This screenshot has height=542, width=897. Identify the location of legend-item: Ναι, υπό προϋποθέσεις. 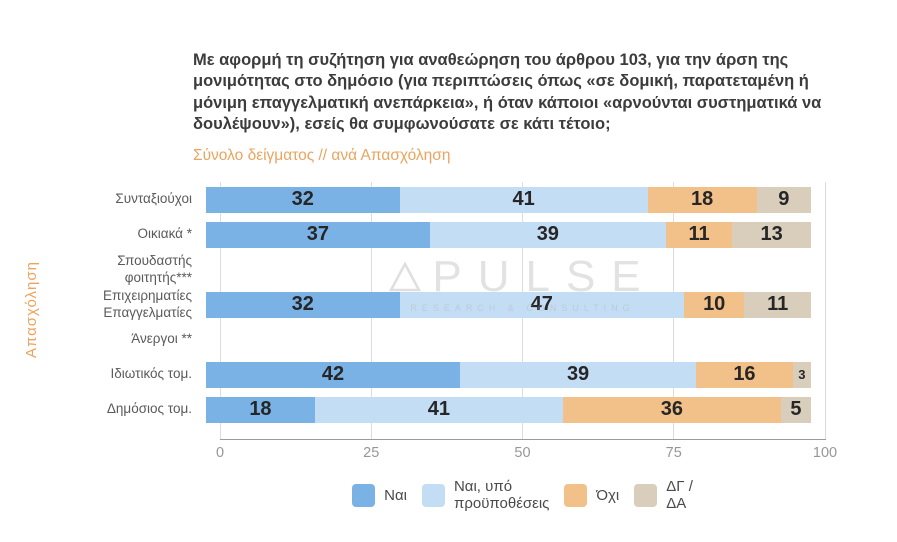
(485, 495).